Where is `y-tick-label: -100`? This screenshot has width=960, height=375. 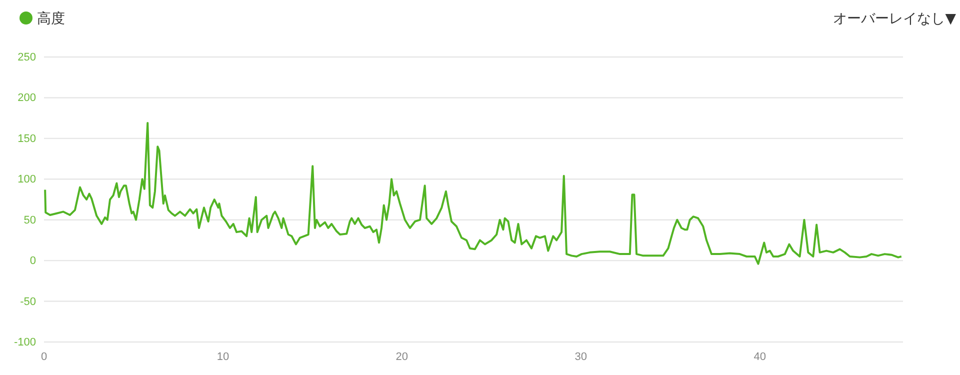 y-tick-label: -100 is located at coordinates (25, 342).